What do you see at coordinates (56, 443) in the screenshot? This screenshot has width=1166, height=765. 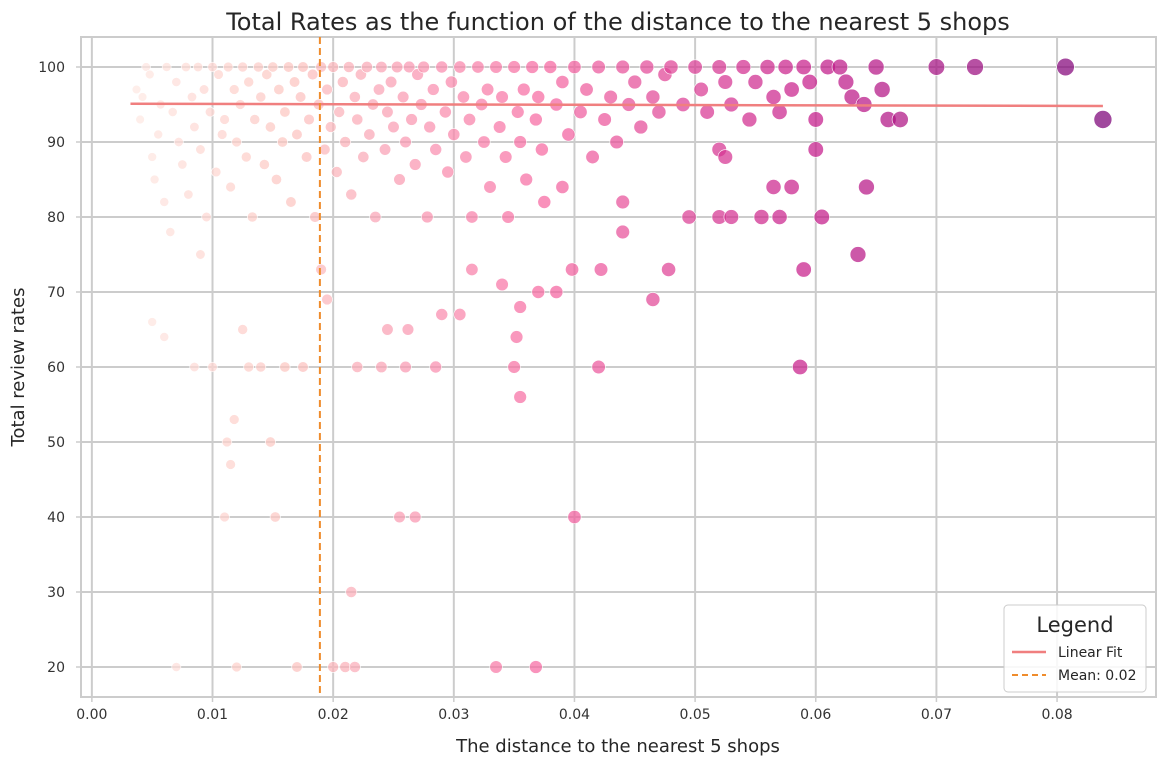 I see `y-tick-label: 50` at bounding box center [56, 443].